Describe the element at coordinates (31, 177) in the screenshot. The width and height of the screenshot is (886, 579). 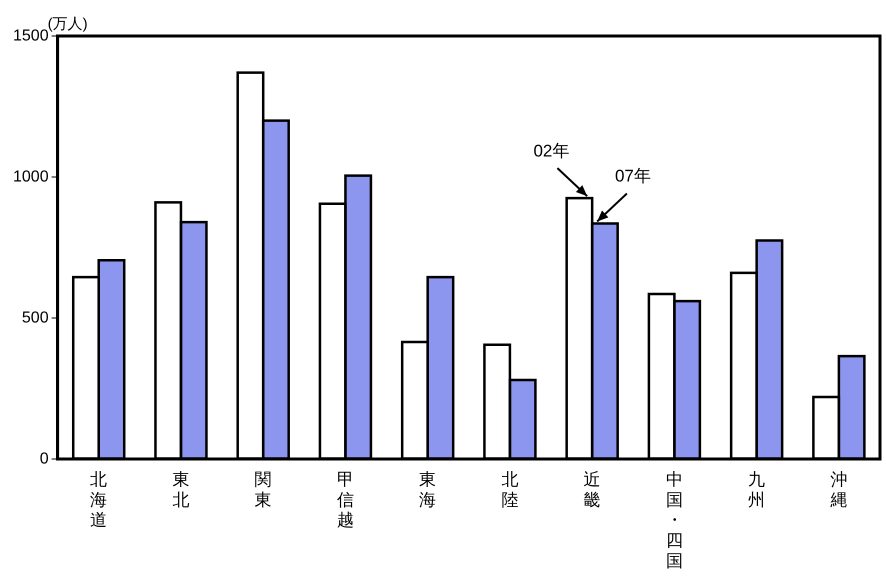
I see `y-tick-label: 1000` at that location.